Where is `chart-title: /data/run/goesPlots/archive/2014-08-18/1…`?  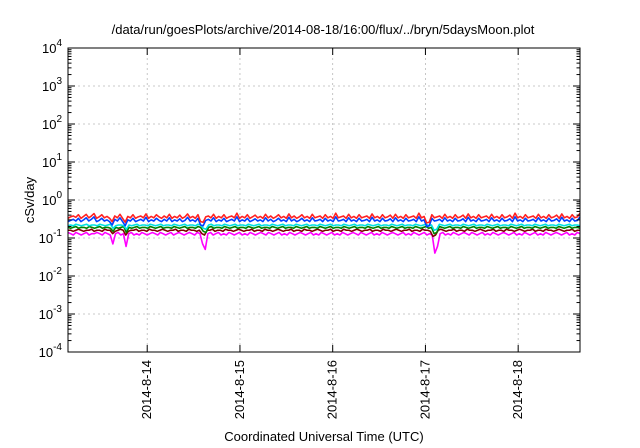 chart-title: /data/run/goesPlots/archive/2014-08-18/1… is located at coordinates (323, 29).